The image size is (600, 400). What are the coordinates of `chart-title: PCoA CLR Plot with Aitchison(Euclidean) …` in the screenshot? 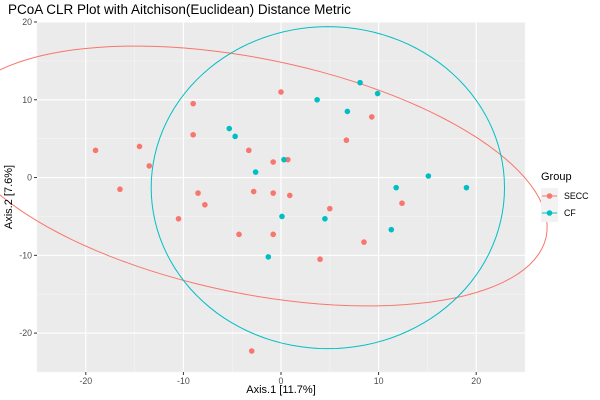 It's located at (179, 9).